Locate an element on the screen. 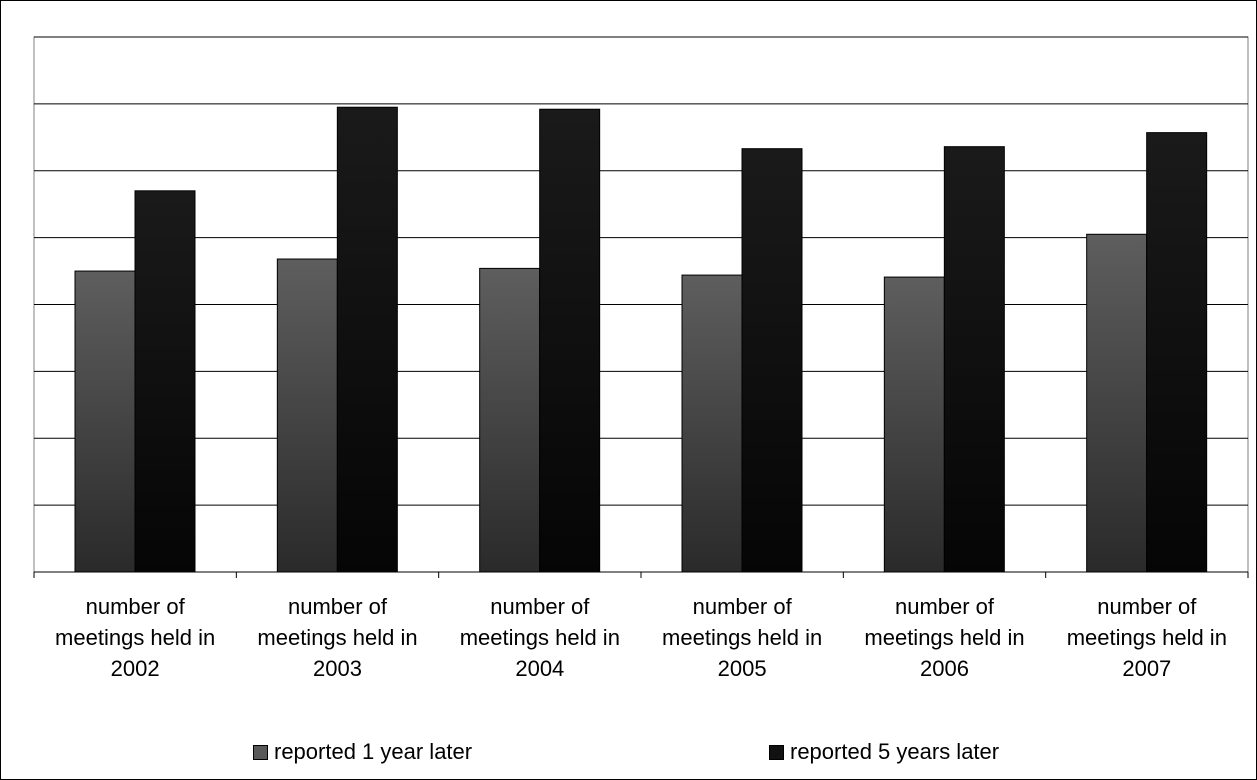  x-tick-label: number of meetings held in 2002 is located at coordinates (135, 637).